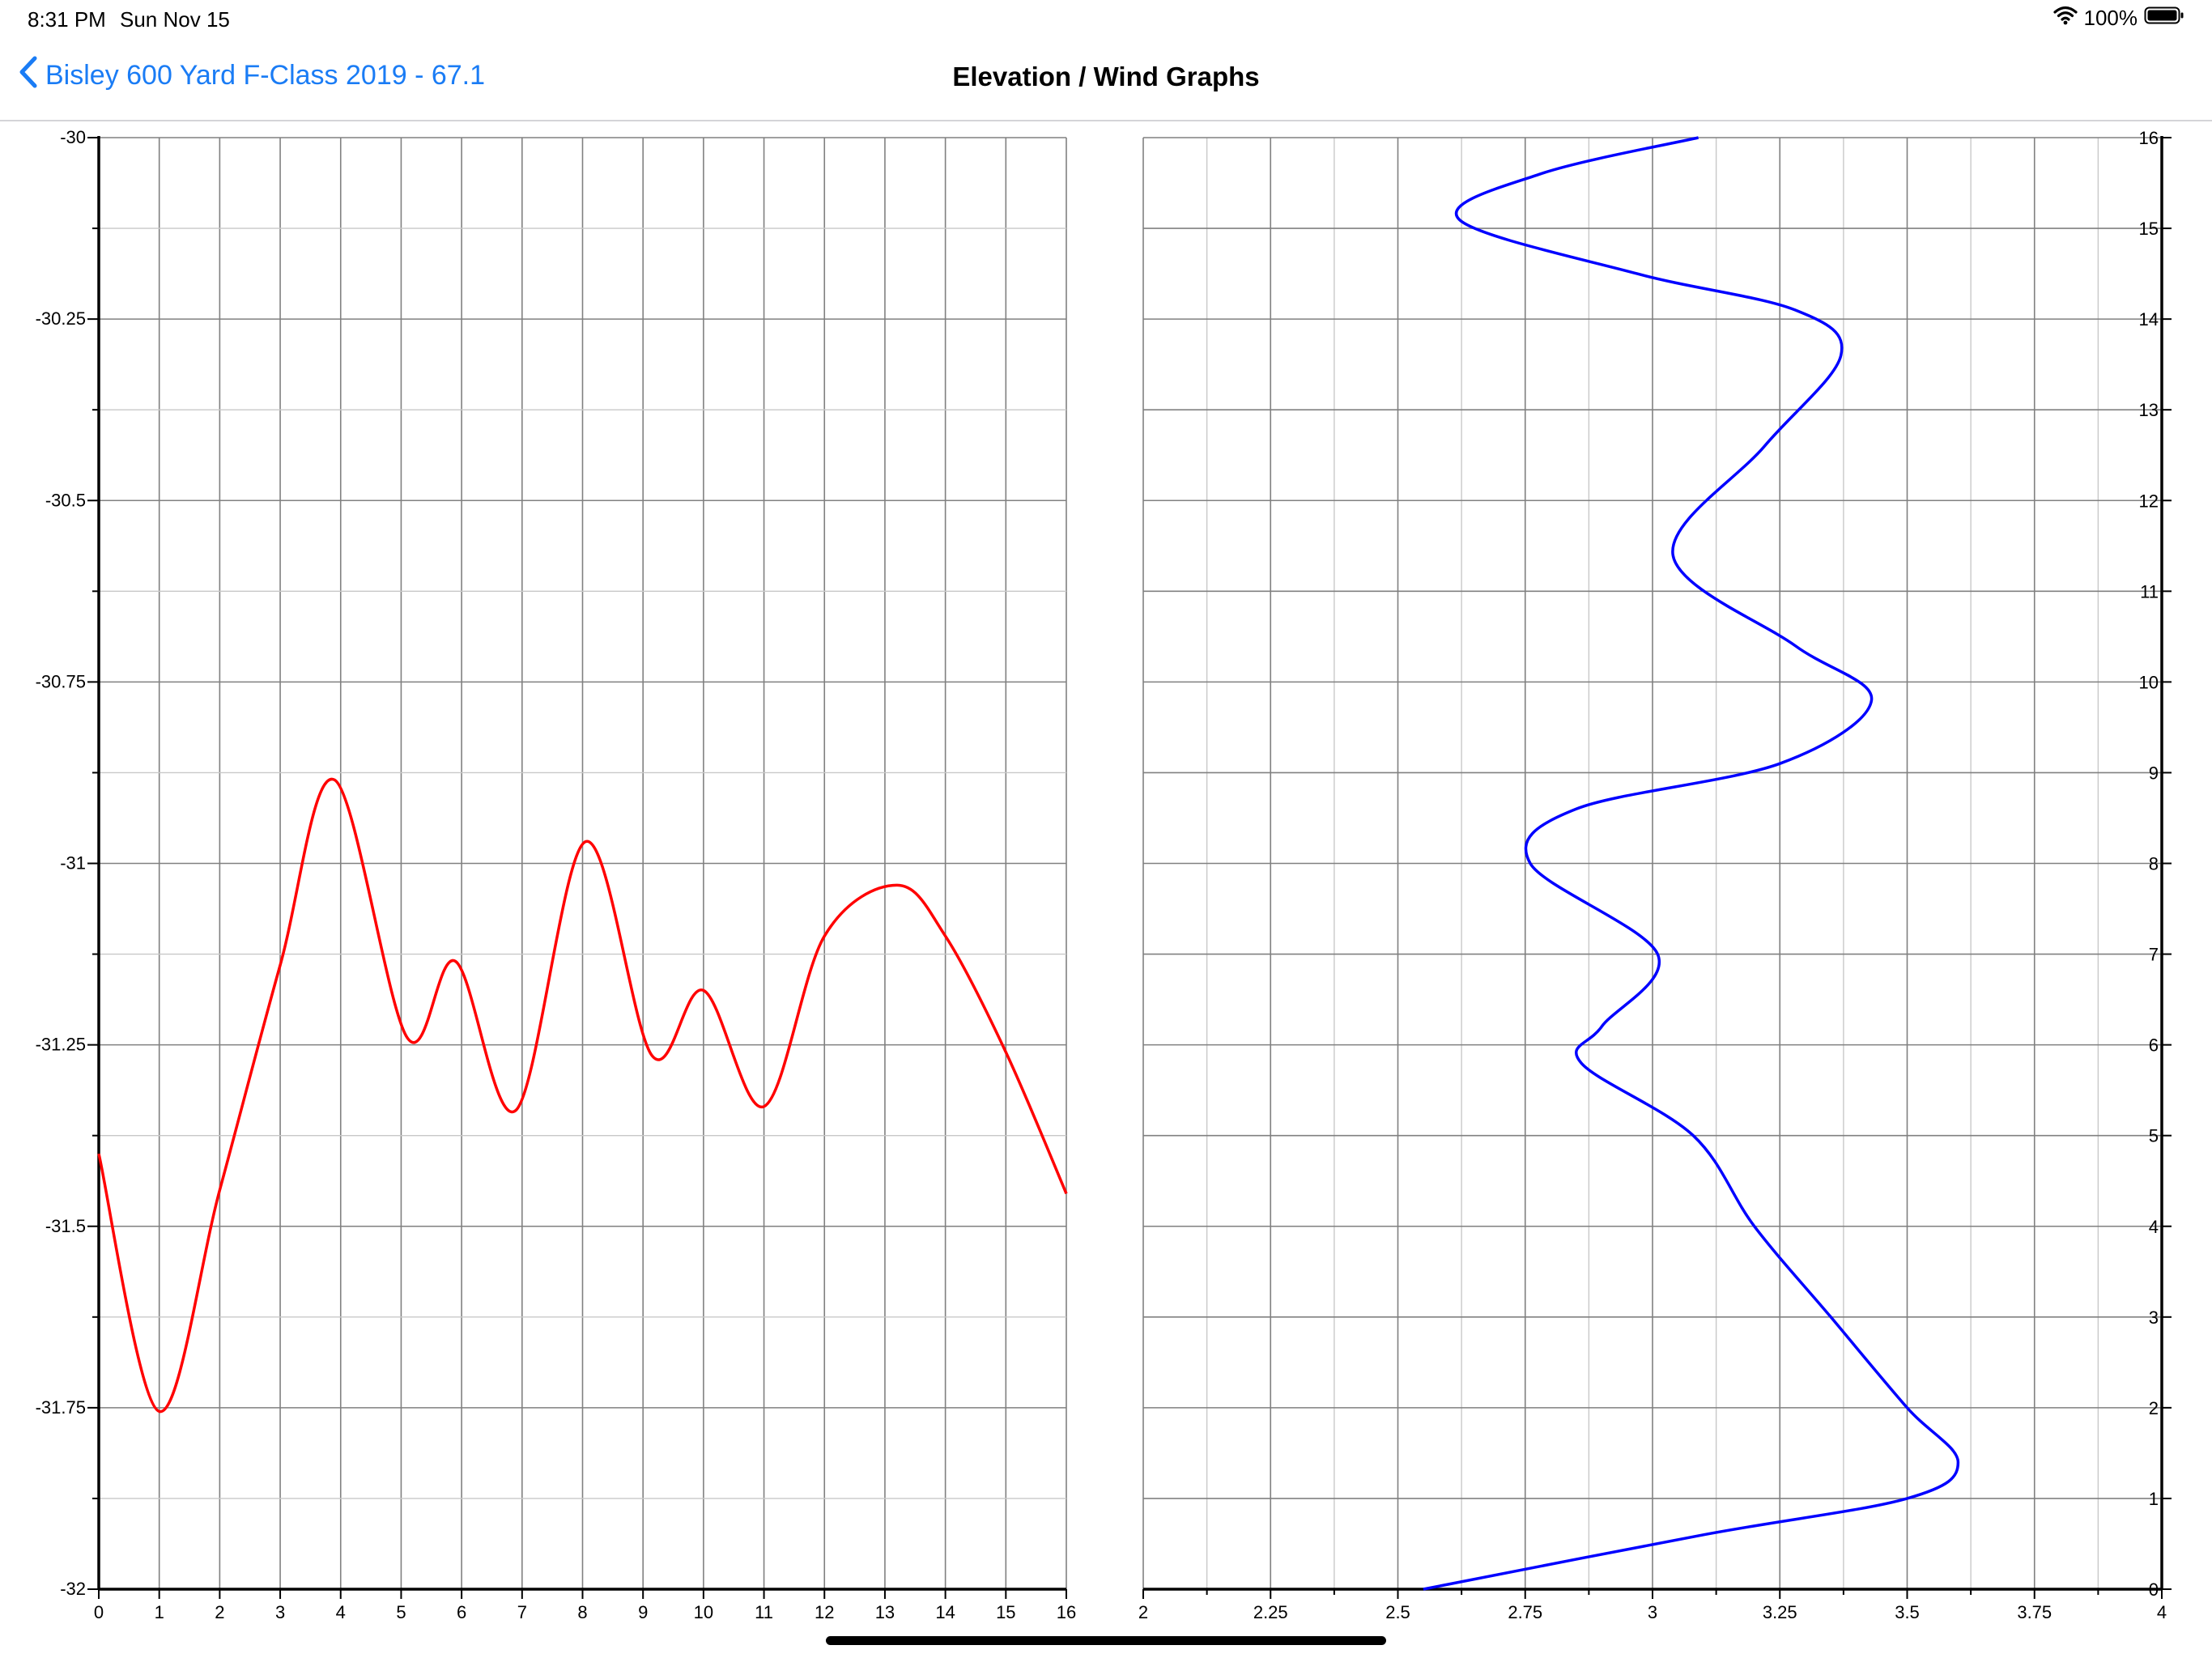 This screenshot has height=1658, width=2212. I want to click on y-tick-label: -32, so click(73, 1589).